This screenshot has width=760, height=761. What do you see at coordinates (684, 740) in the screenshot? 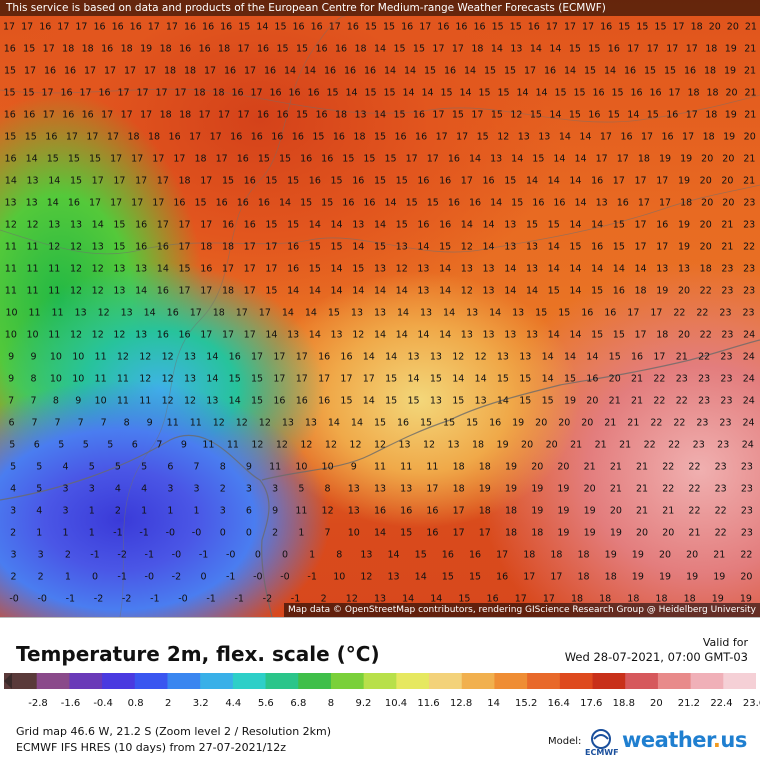
I see `weather-us-logo: weather.us` at bounding box center [684, 740].